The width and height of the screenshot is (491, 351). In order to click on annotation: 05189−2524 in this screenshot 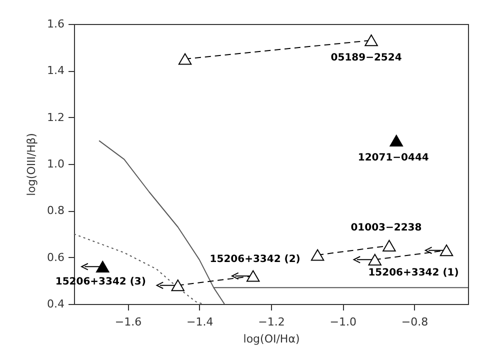, I will do `click(366, 58)`.